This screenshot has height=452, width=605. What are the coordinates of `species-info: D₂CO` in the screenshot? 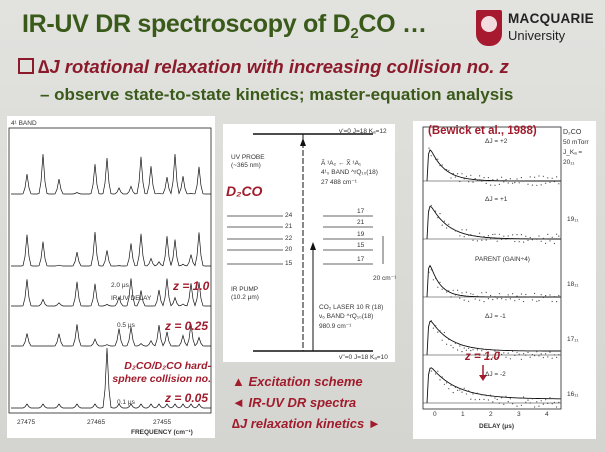 It's located at (572, 132).